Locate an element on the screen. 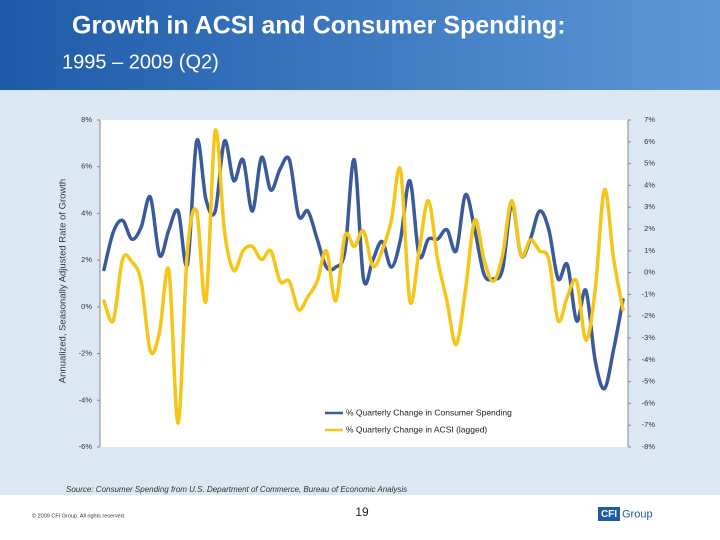 The image size is (720, 540). y-tick-label: 6% is located at coordinates (86, 166).